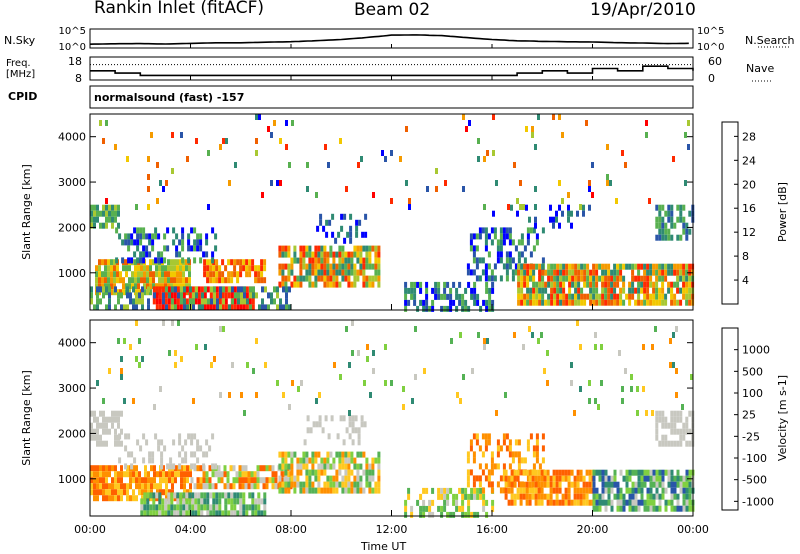  I want to click on noise-ytick-left-top: 10^5, so click(72, 31).